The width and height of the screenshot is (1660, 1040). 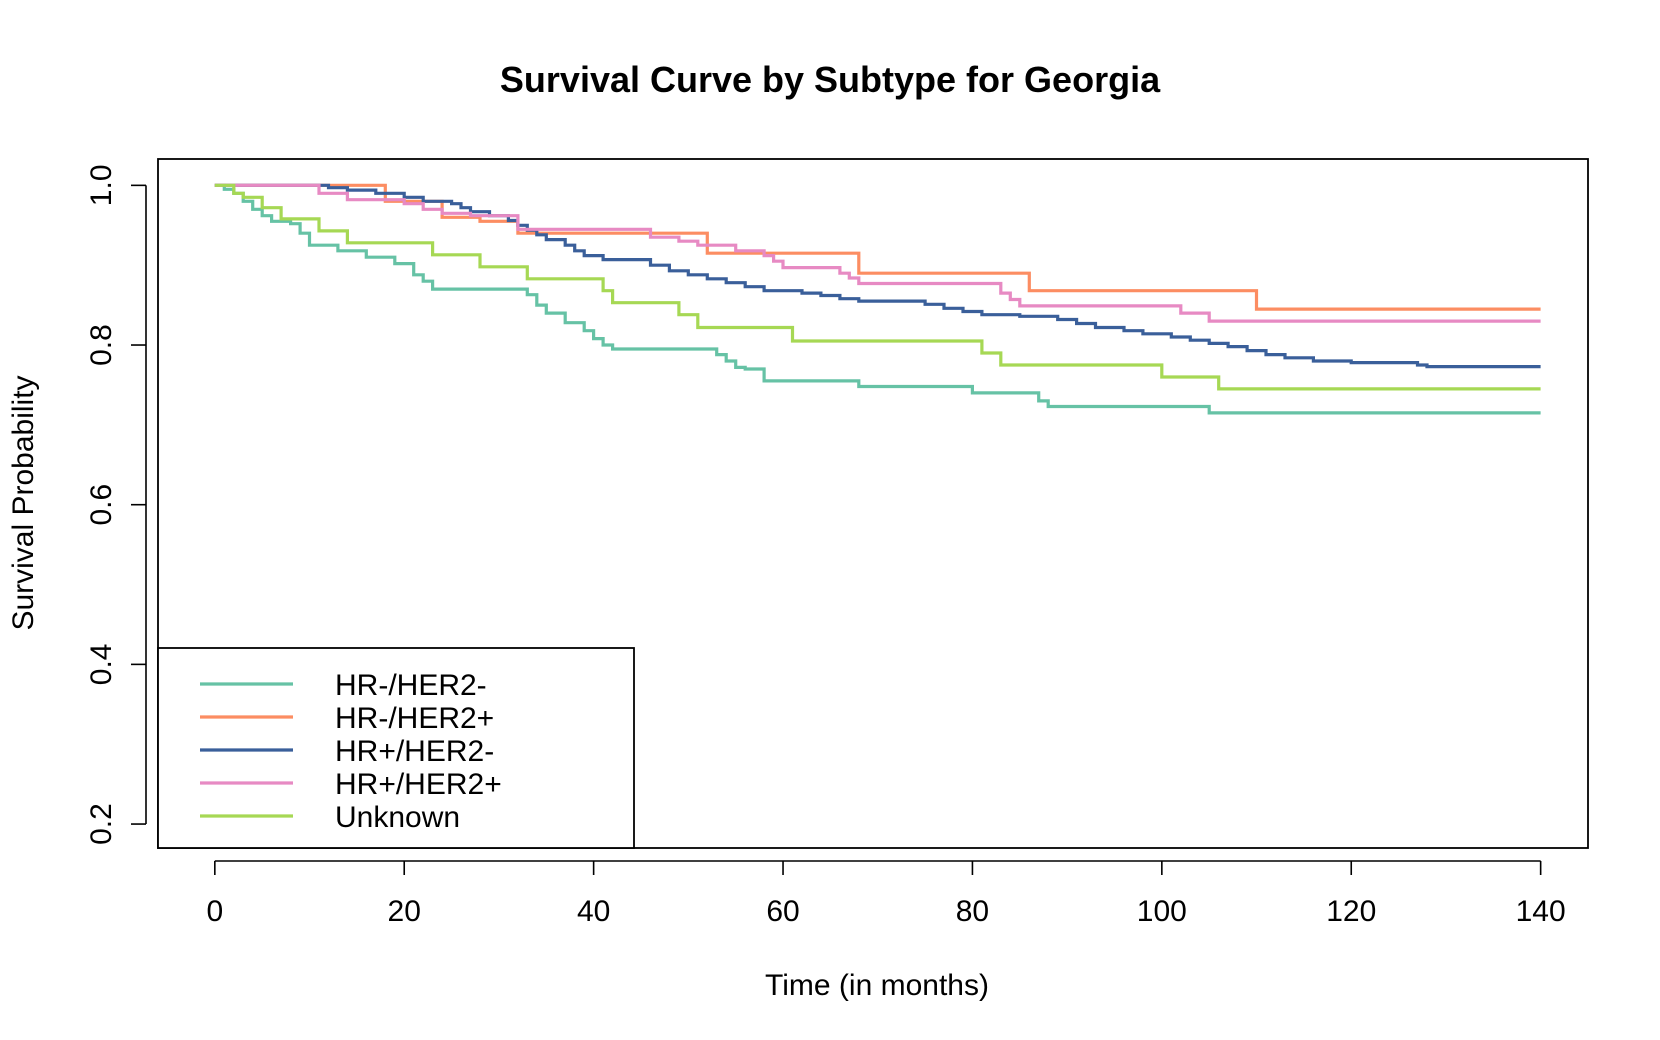 I want to click on x-tick-label-80: 80, so click(x=972, y=911).